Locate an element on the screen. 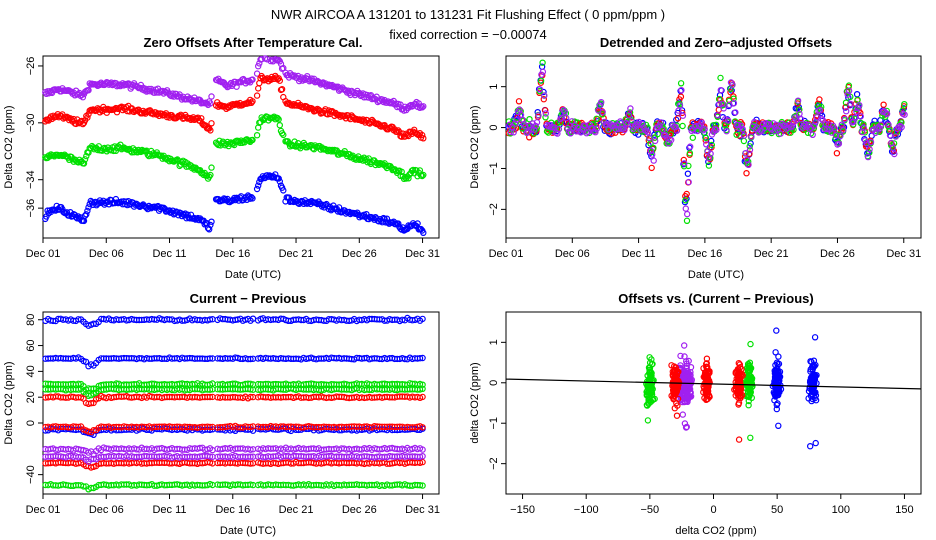 This screenshot has width=936, height=540. y-tick-label: −1 is located at coordinates (494, 423).